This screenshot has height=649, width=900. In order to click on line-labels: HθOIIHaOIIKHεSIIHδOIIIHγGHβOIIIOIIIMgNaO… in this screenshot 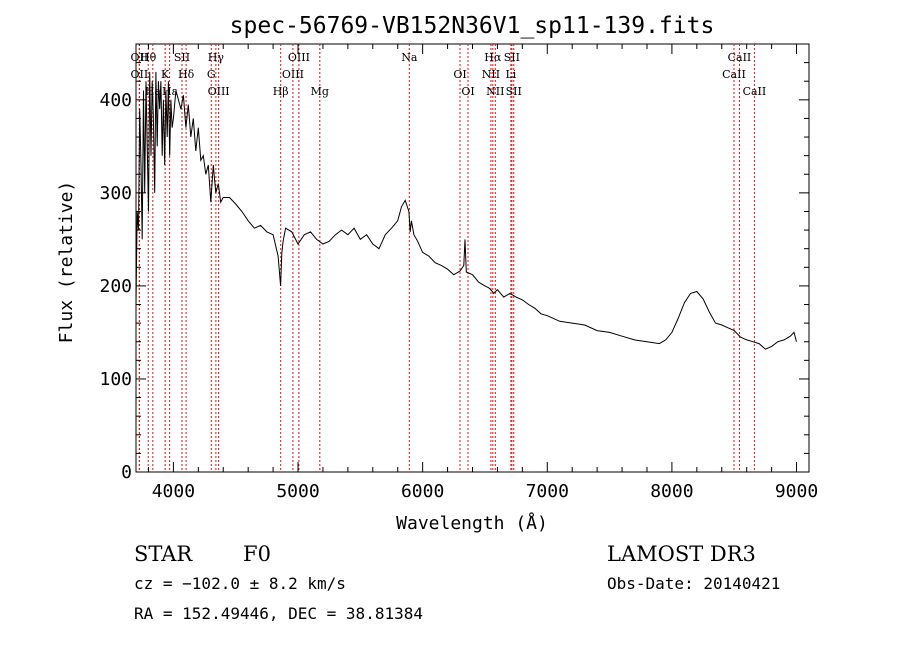, I will do `click(449, 74)`.